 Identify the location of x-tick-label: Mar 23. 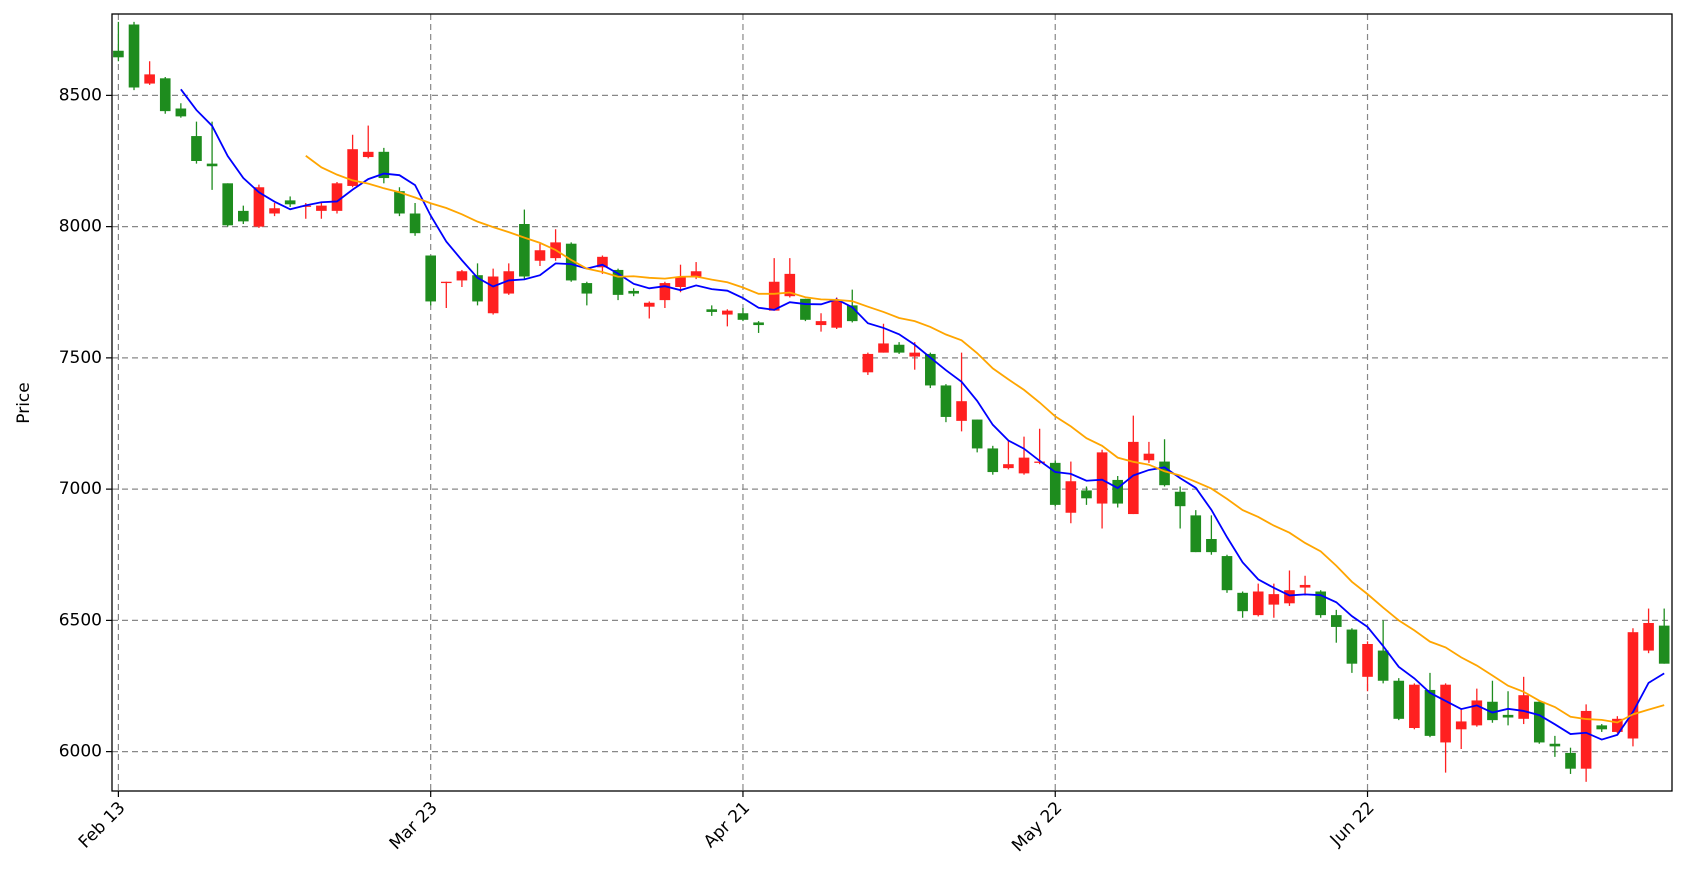
(414, 826).